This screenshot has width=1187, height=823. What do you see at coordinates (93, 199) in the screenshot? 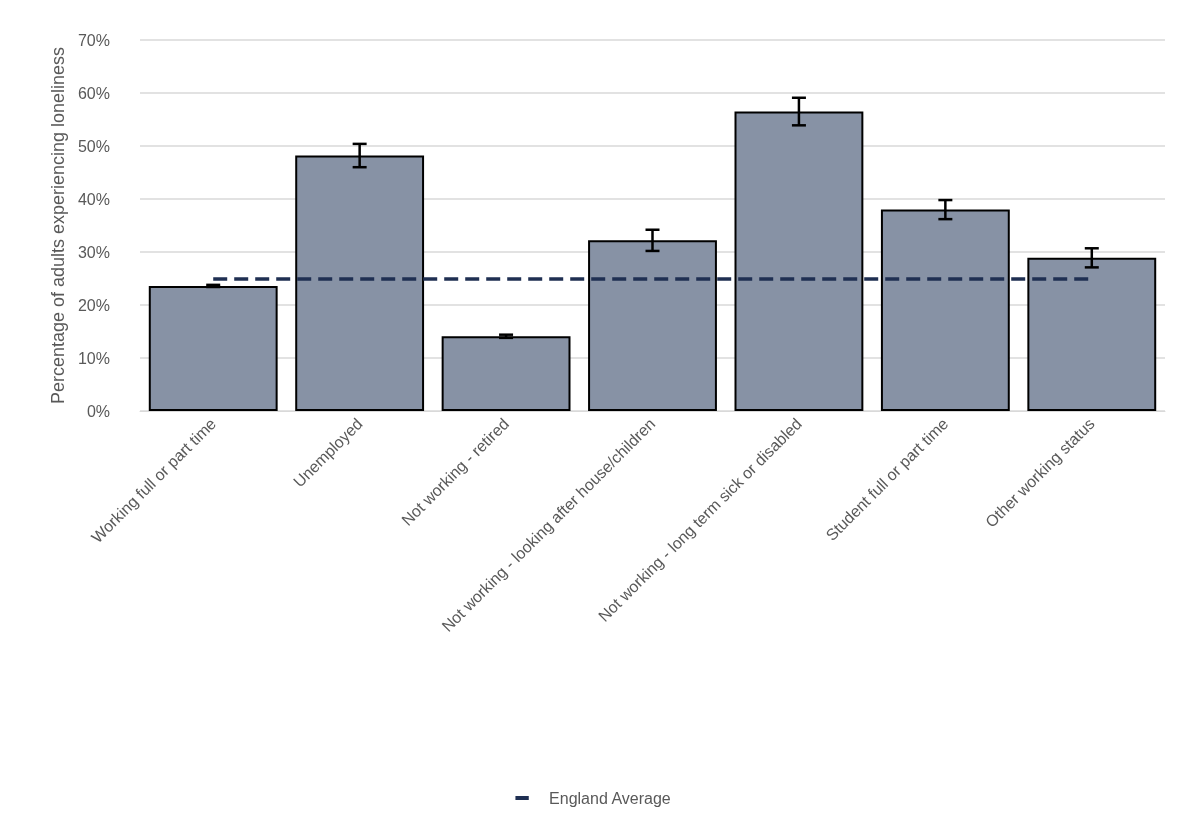
I see `y-tick-label: 40%` at bounding box center [93, 199].